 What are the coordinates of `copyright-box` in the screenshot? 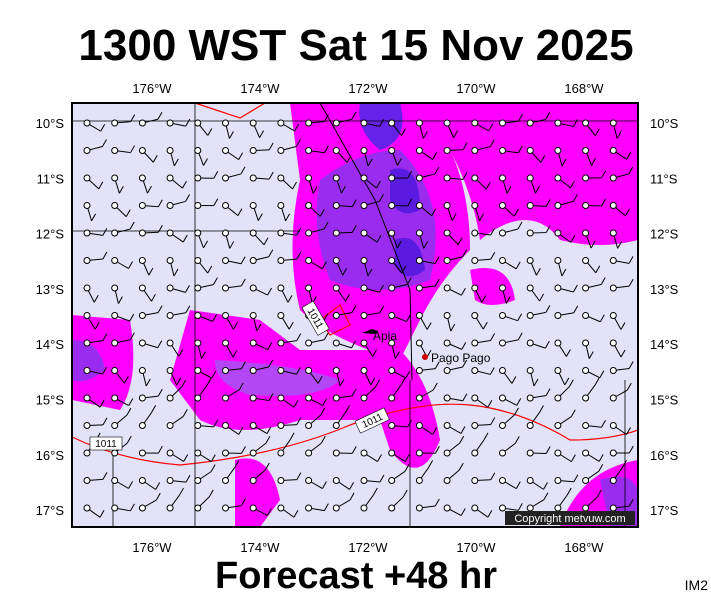 It's located at (570, 518).